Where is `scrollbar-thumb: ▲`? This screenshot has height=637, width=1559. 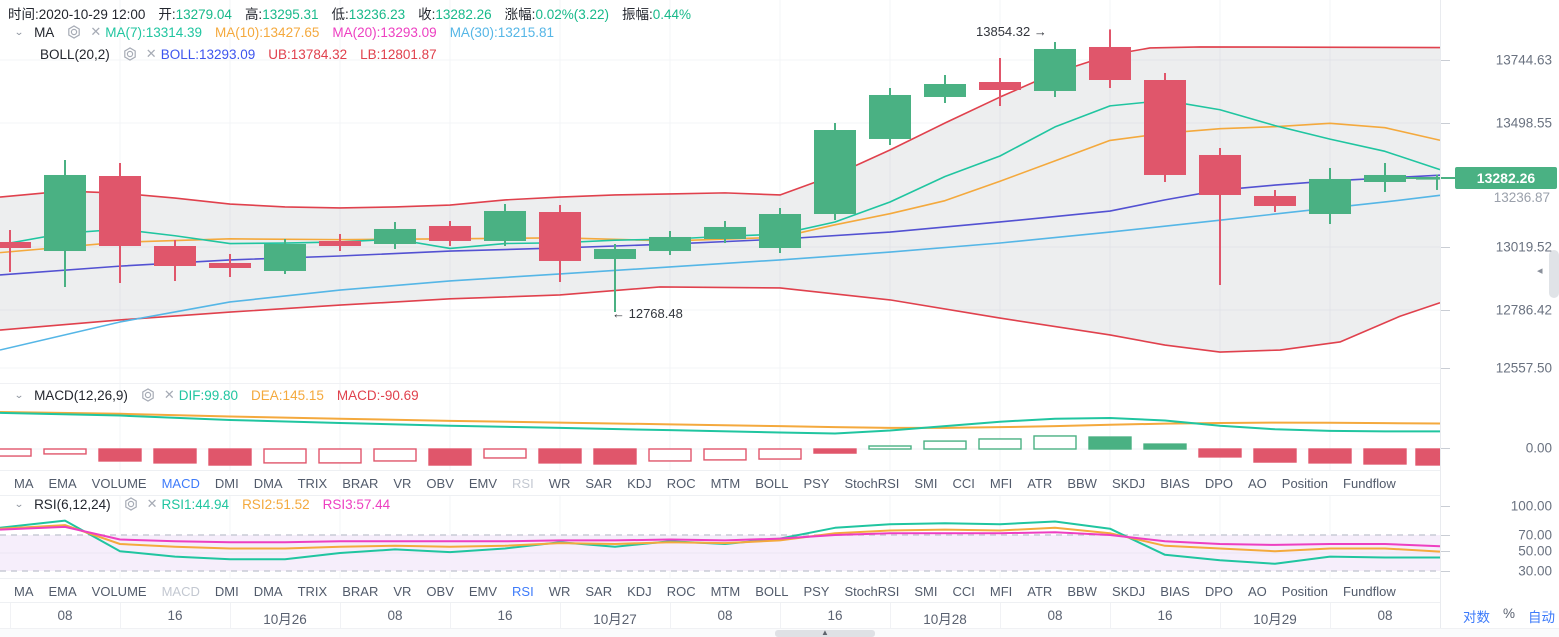 scrollbar-thumb: ▲ is located at coordinates (825, 632).